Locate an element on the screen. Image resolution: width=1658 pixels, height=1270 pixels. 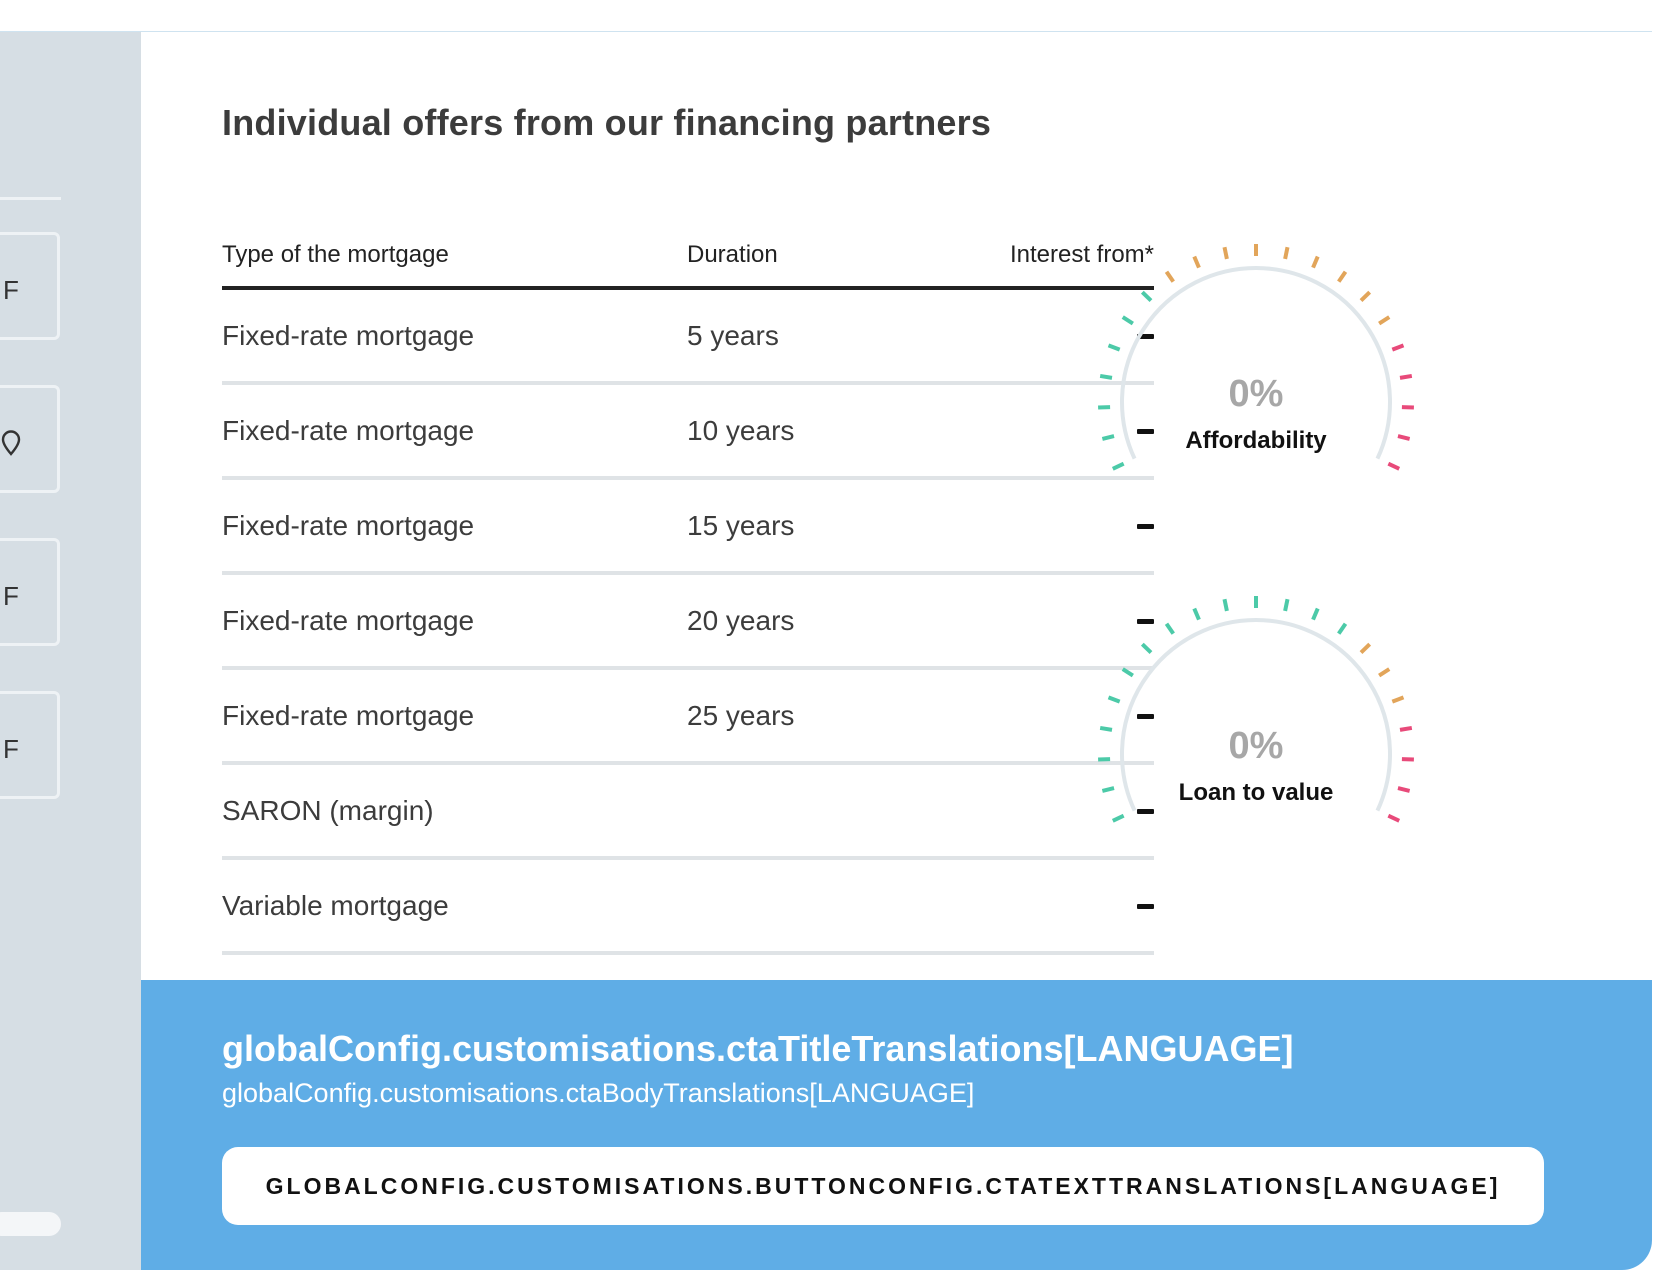
column-header-type: Type of the mortgage is located at coordinates (335, 254).